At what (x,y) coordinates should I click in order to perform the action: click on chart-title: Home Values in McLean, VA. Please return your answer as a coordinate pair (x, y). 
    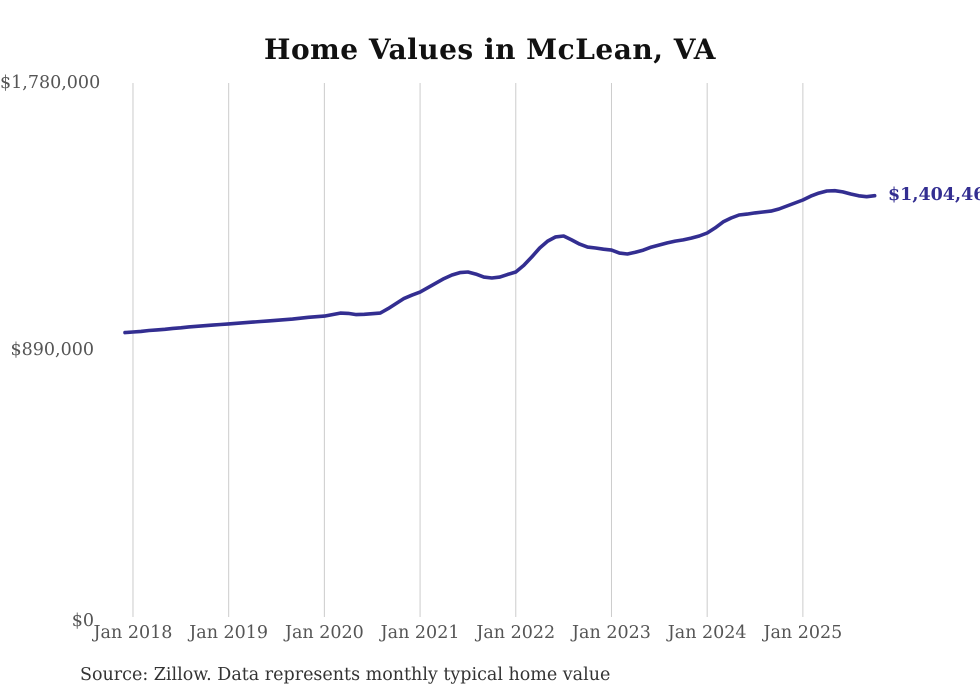
    Looking at the image, I should click on (490, 49).